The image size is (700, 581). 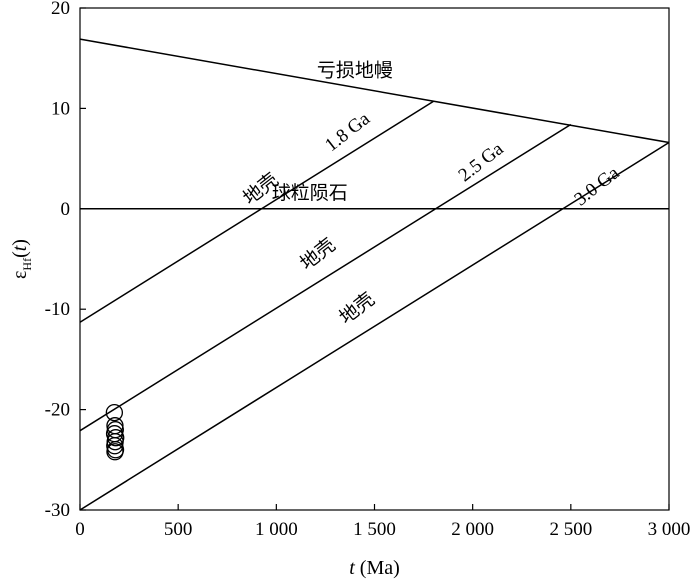 I want to click on x-tick-label: 1 000, so click(x=276, y=529).